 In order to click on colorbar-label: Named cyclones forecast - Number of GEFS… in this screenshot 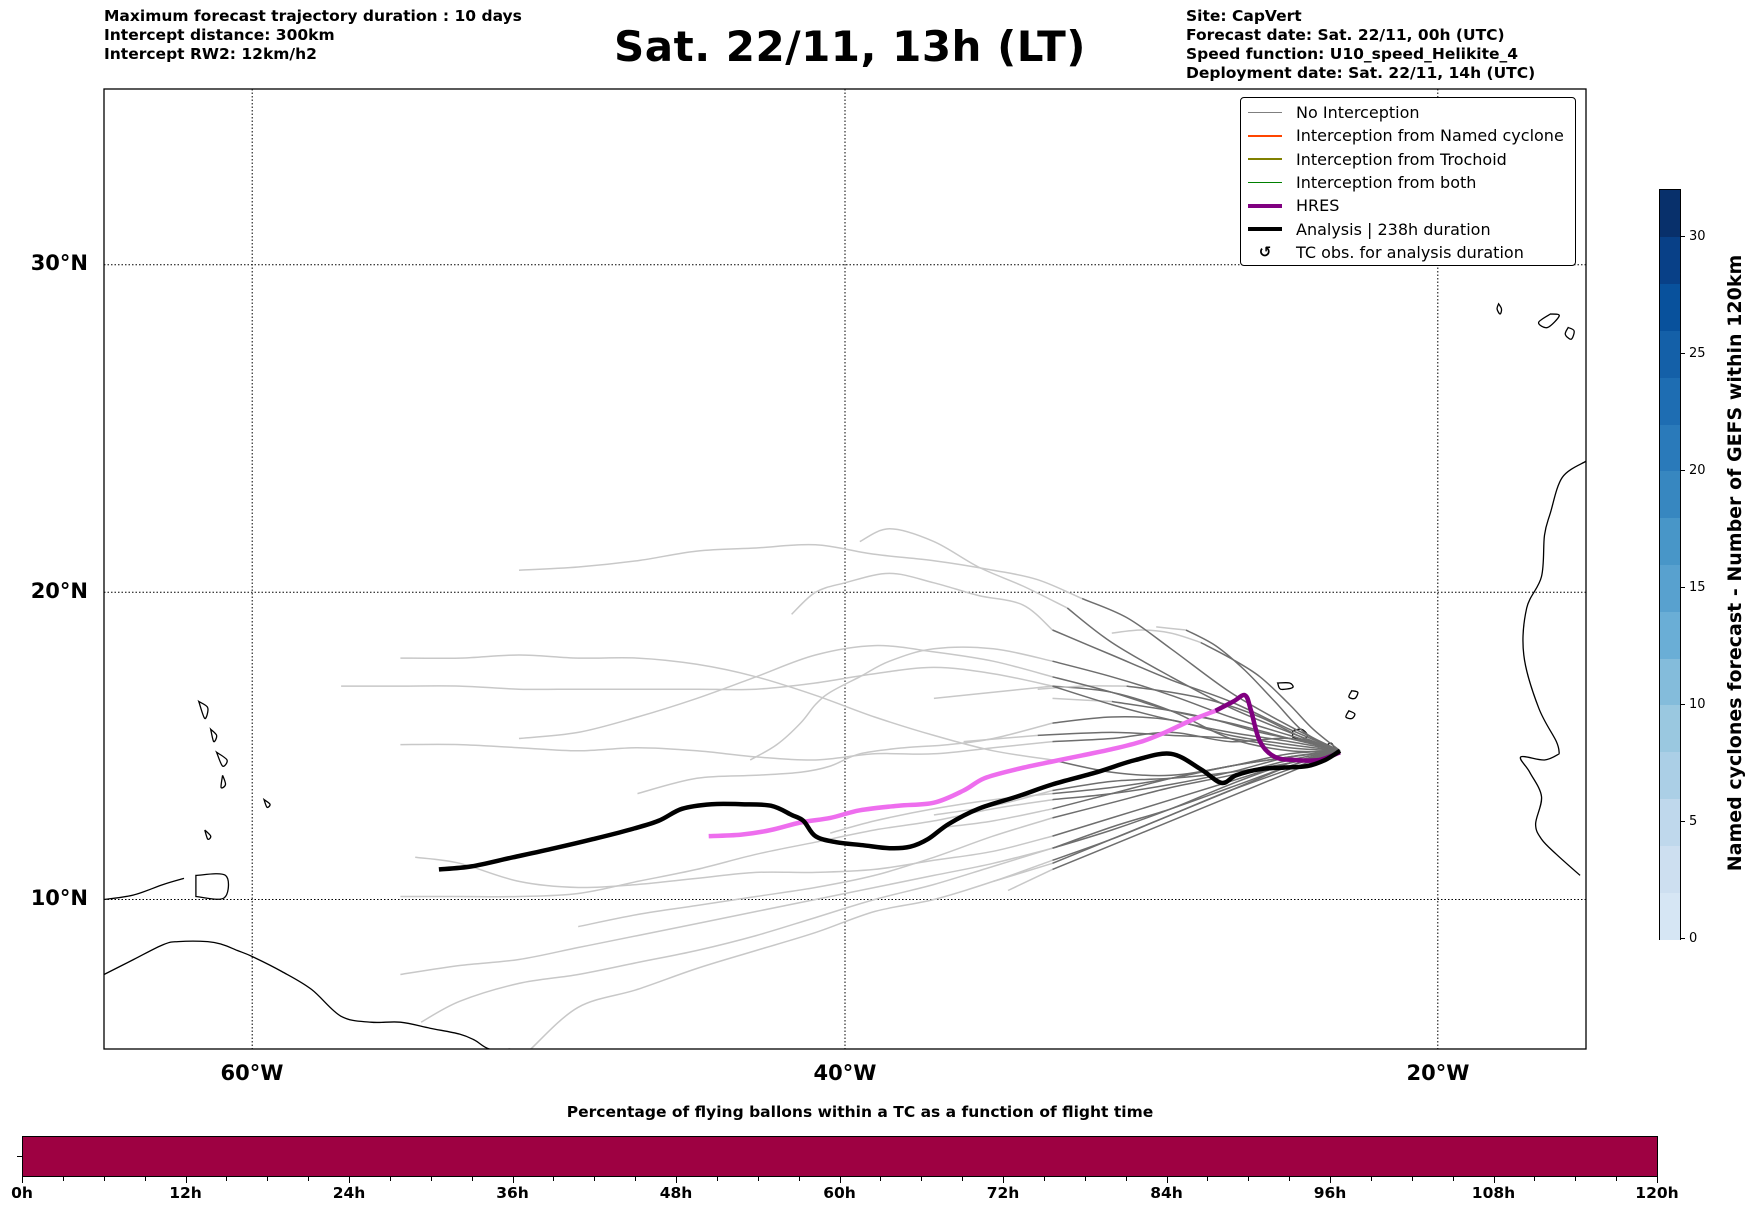, I will do `click(1735, 563)`.